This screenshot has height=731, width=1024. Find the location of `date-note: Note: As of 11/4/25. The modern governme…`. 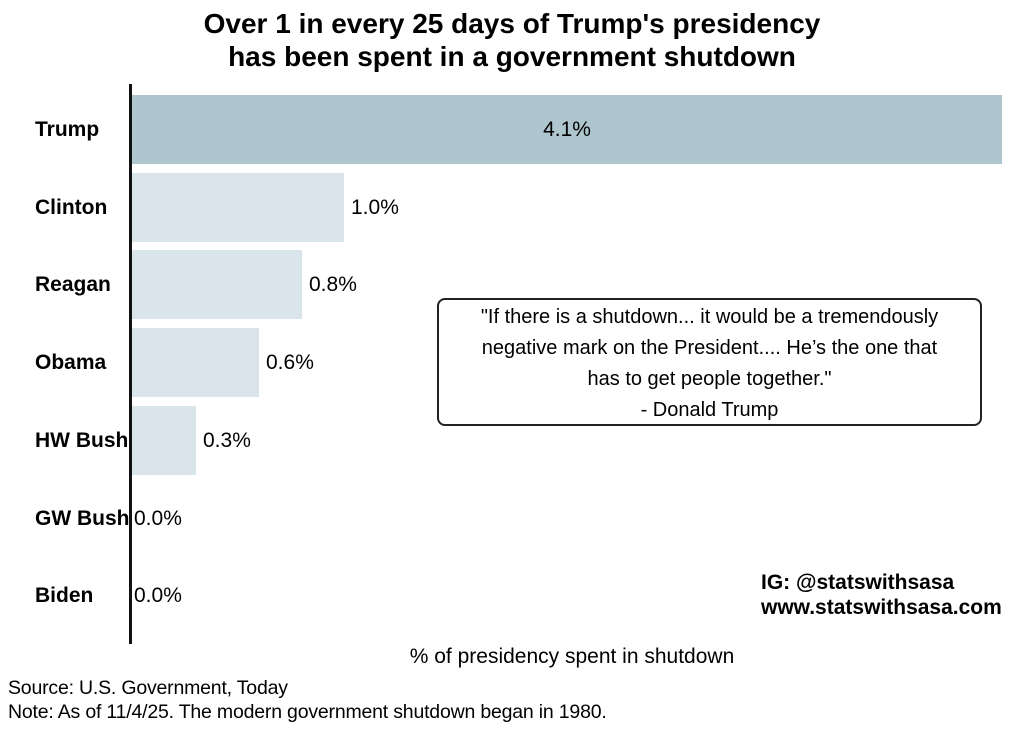

date-note: Note: As of 11/4/25. The modern governme… is located at coordinates (307, 712).